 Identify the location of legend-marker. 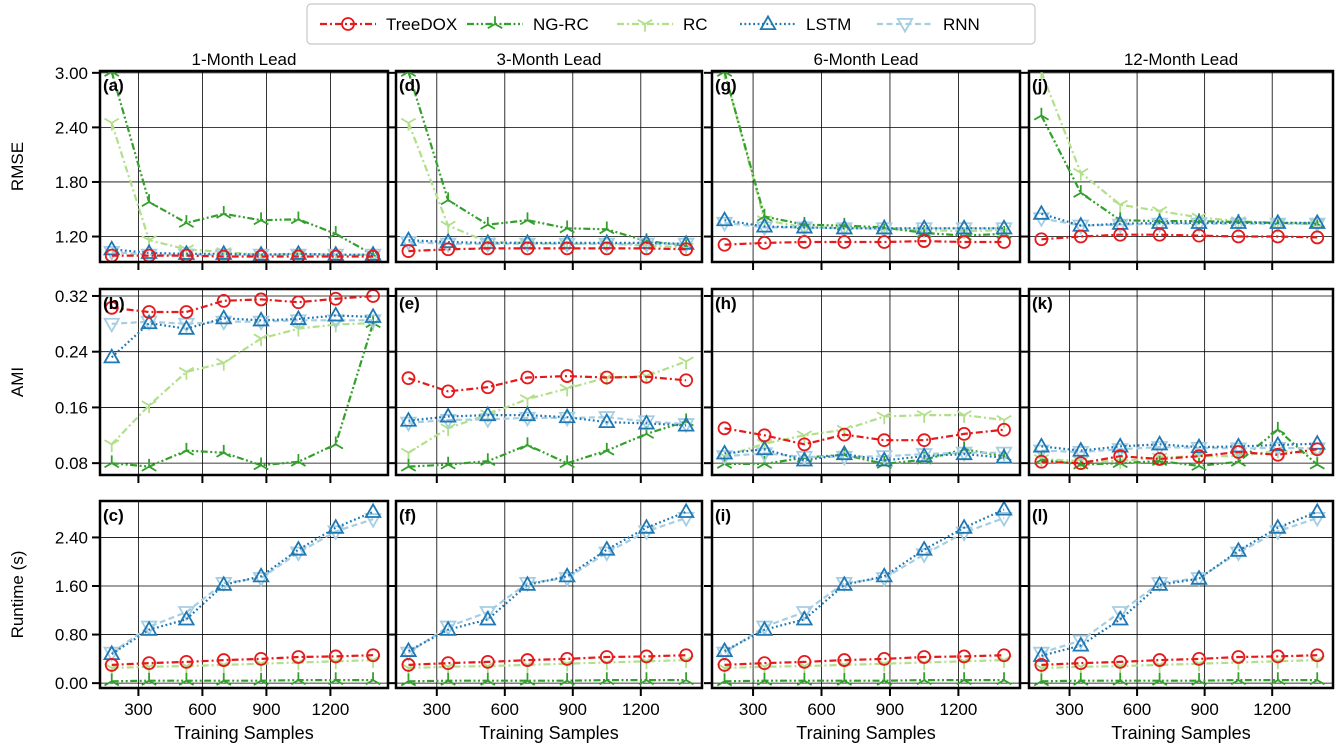
(495, 22).